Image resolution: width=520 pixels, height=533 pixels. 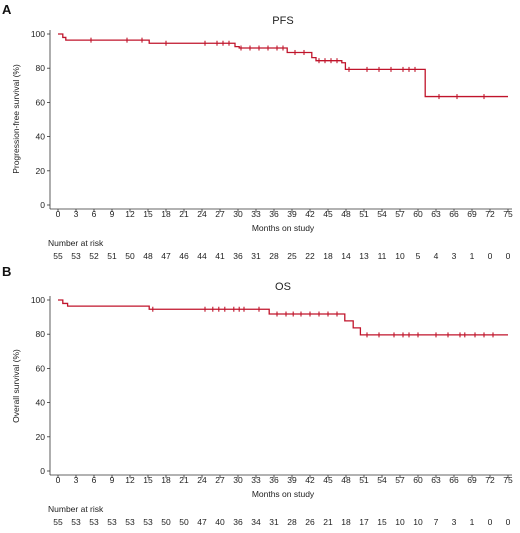 What do you see at coordinates (292, 522) in the screenshot?
I see `os-risk-number: 28` at bounding box center [292, 522].